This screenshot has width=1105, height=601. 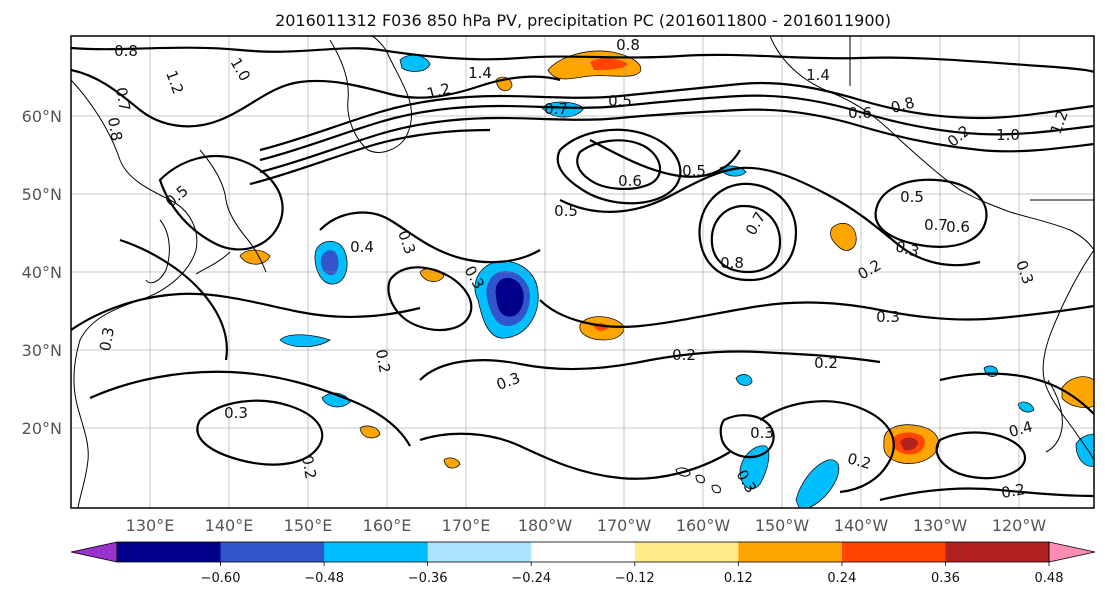 What do you see at coordinates (324, 578) in the screenshot?
I see `colorbar-tick-label: −0.48` at bounding box center [324, 578].